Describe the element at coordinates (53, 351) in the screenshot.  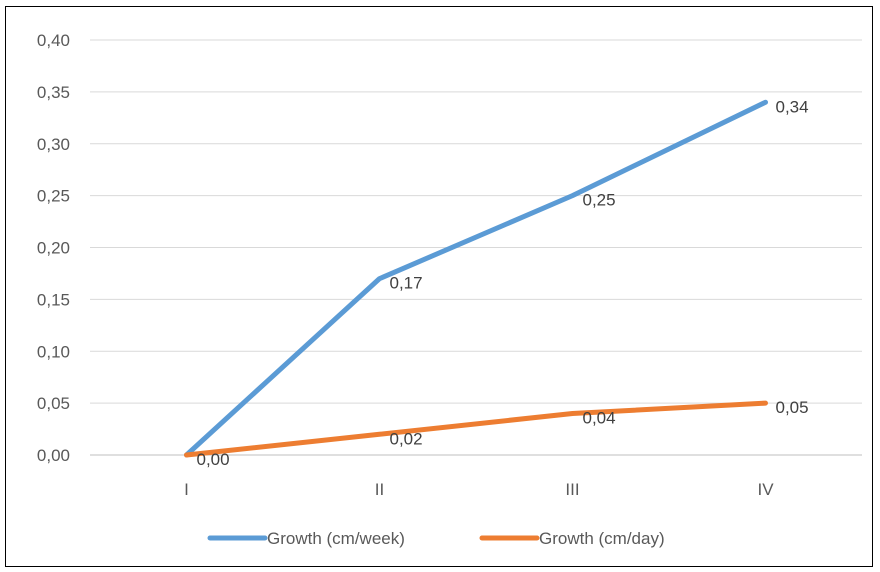
I see `y-tick-label: 0,10` at that location.